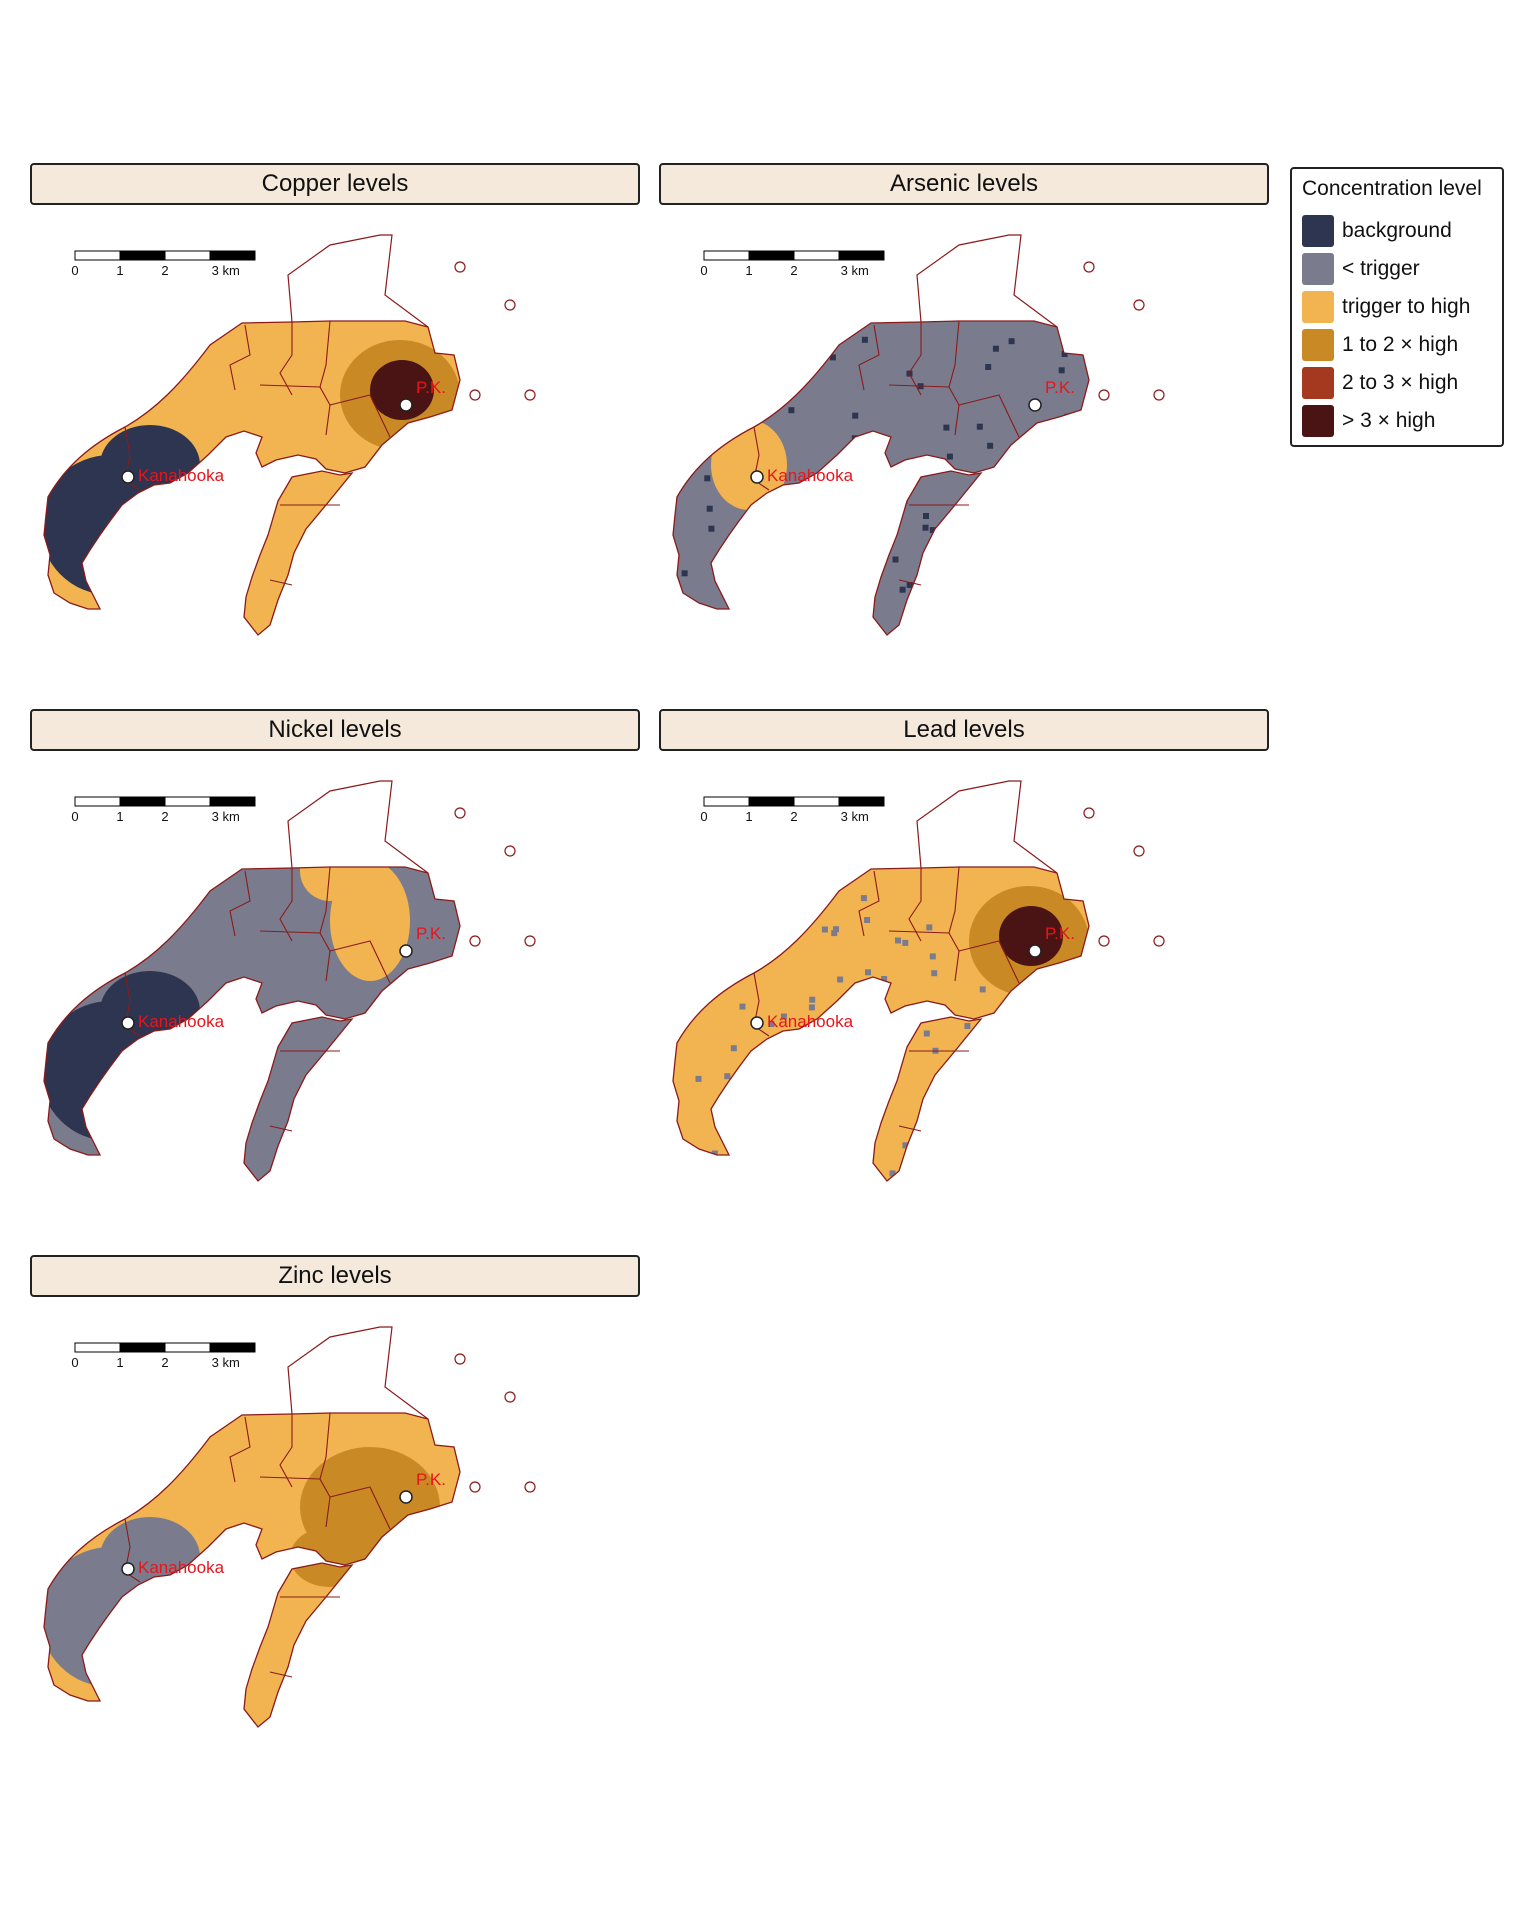 Image resolution: width=1536 pixels, height=1920 pixels. What do you see at coordinates (1406, 306) in the screenshot?
I see `legend-label: trigger to high` at bounding box center [1406, 306].